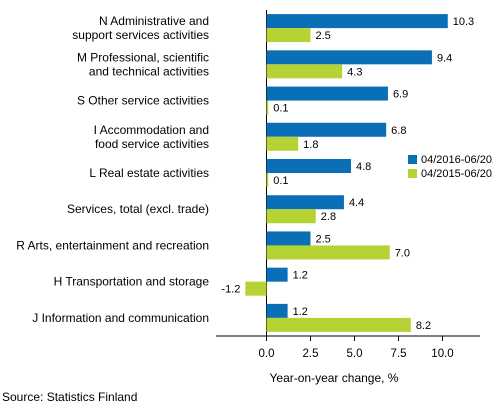 The height and width of the screenshot is (416, 493). Describe the element at coordinates (112, 245) in the screenshot. I see `category-label: R Arts, entertainment and recreation` at that location.